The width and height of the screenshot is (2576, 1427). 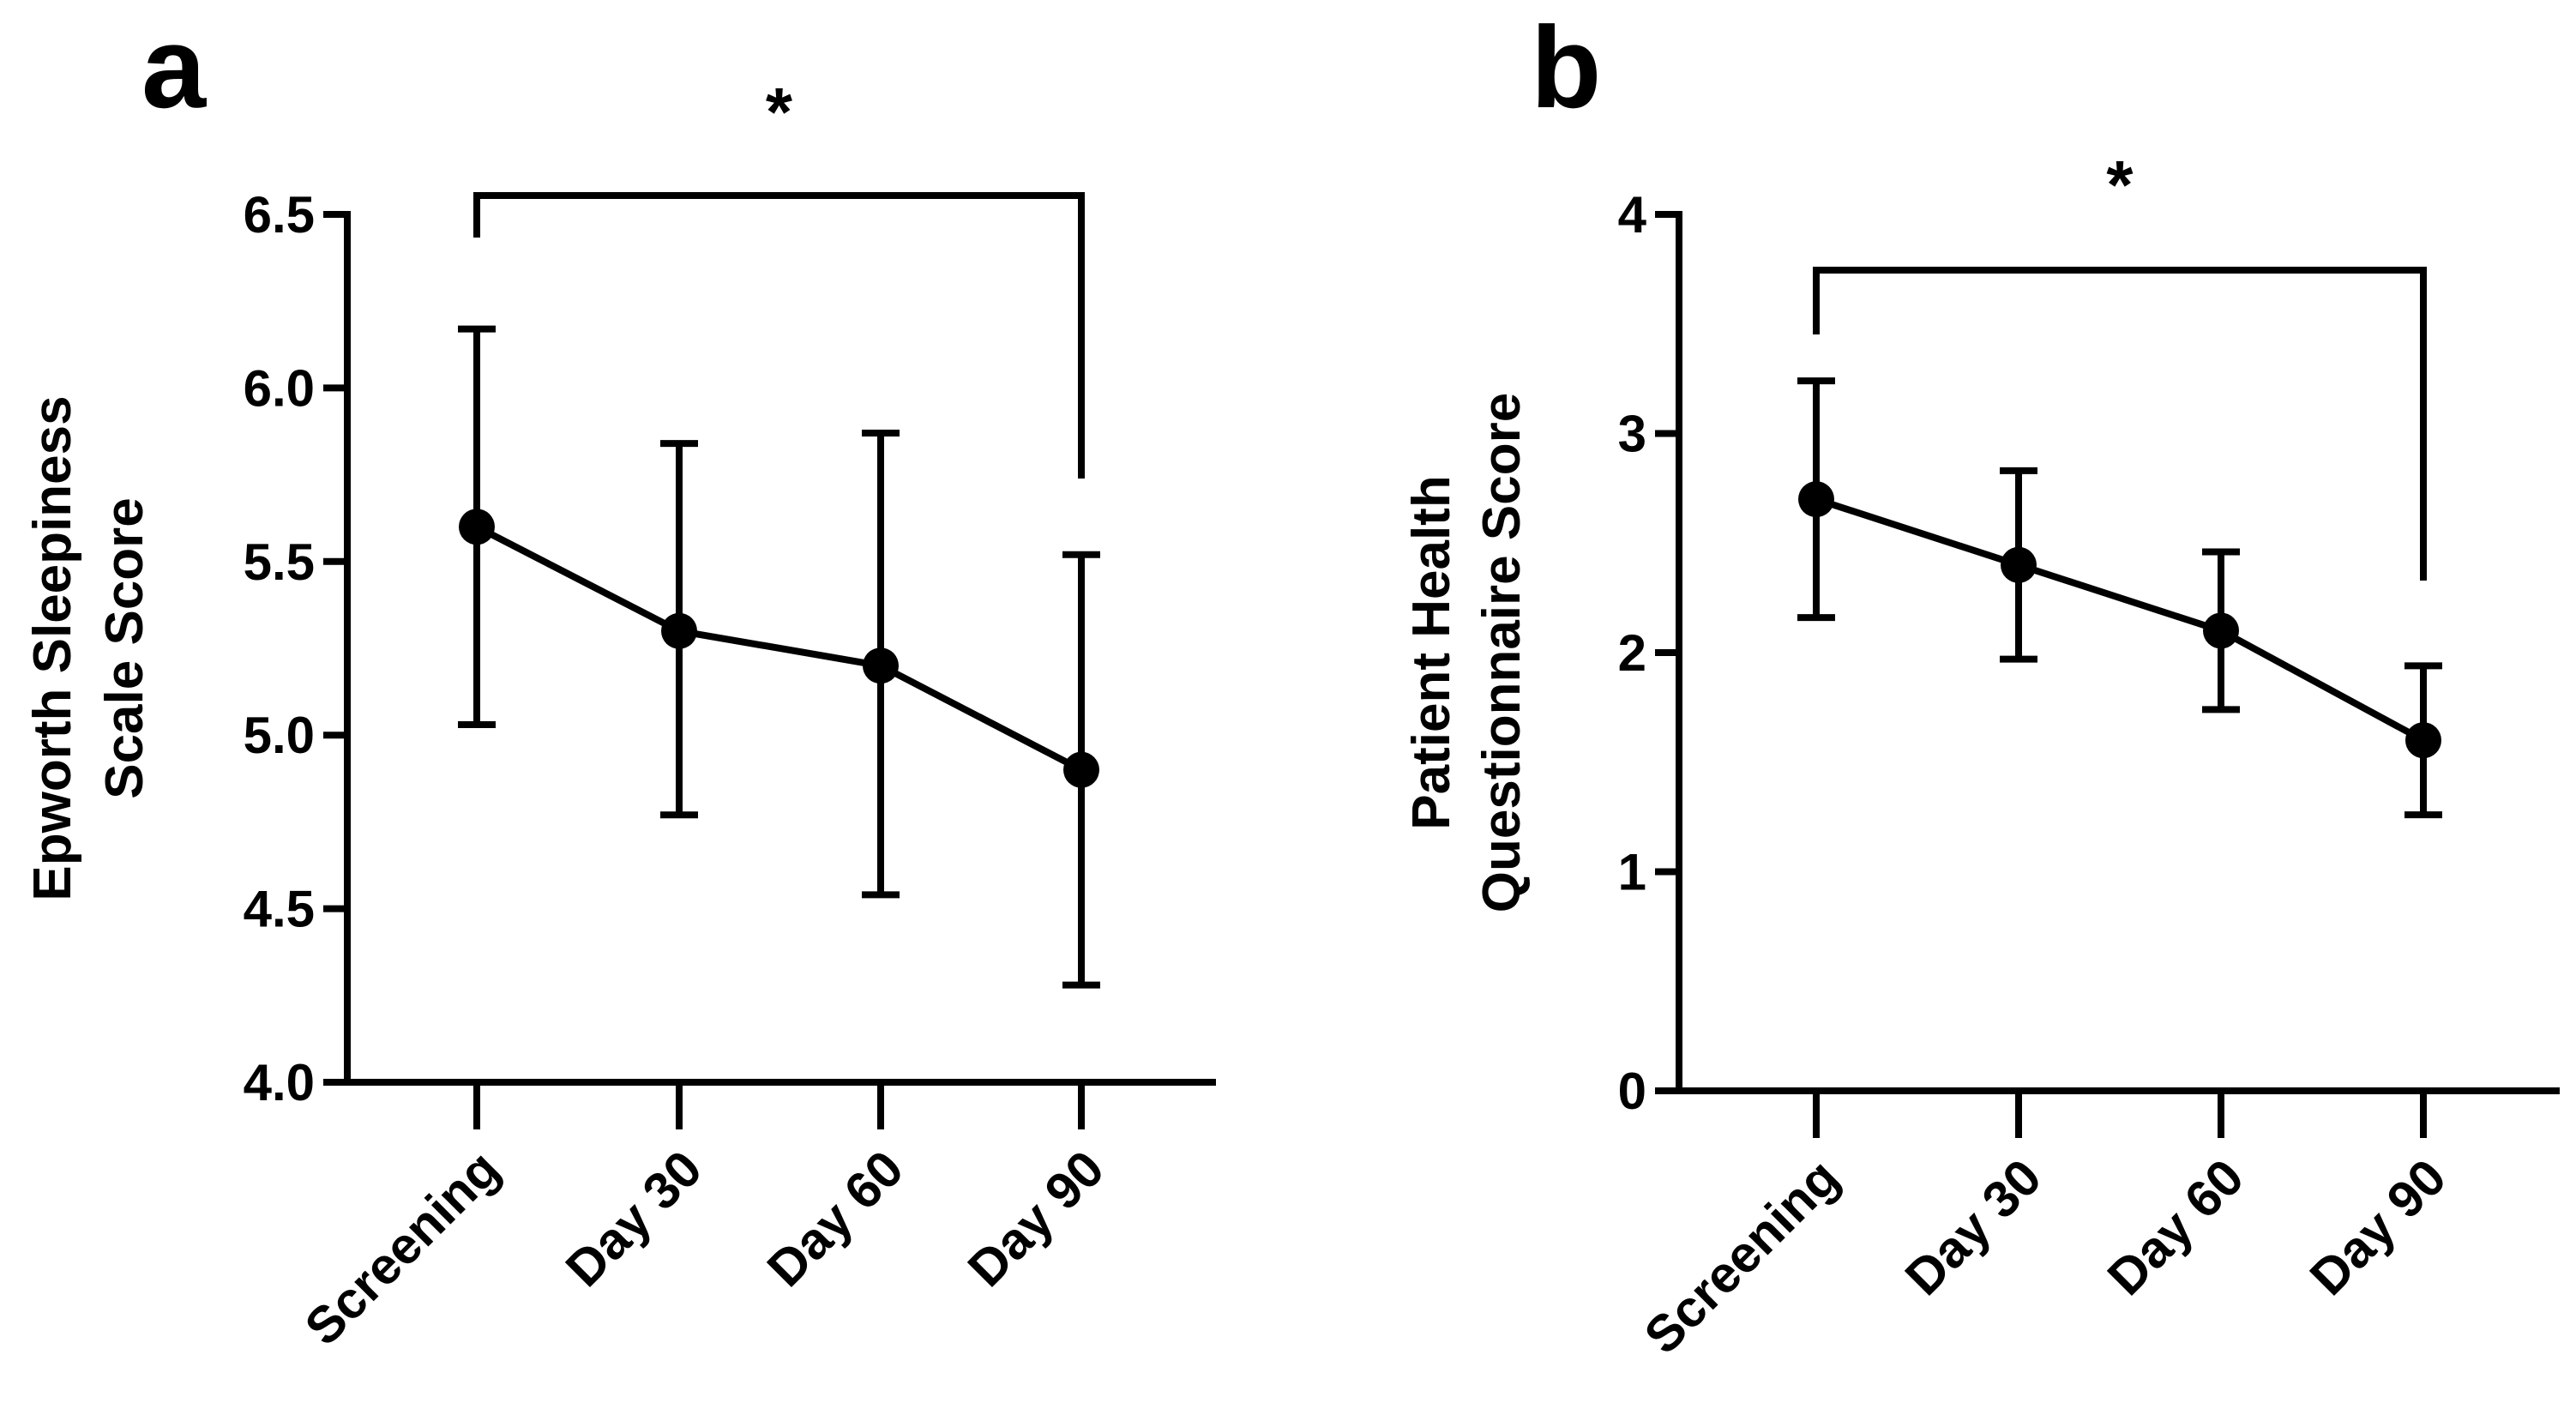 I want to click on panel-a-y-tick-label: 4.5, so click(x=279, y=909).